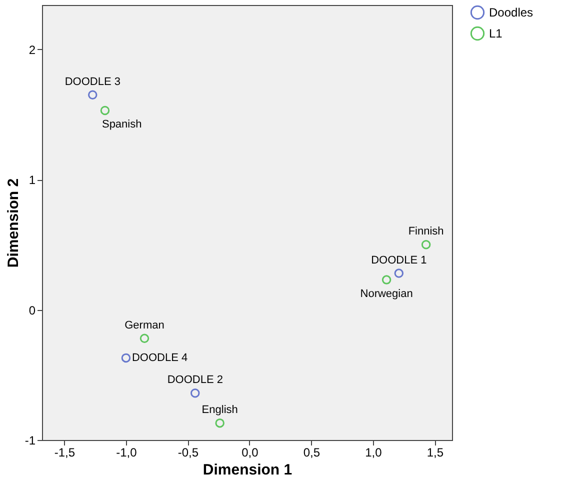  I want to click on y-tick-label: 0, so click(32, 310).